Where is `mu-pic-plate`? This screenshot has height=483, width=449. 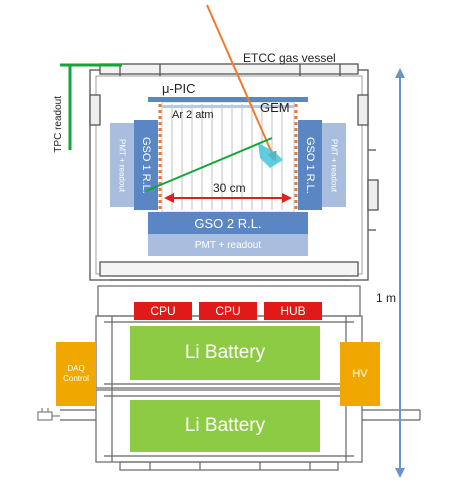 mu-pic-plate is located at coordinates (228, 99).